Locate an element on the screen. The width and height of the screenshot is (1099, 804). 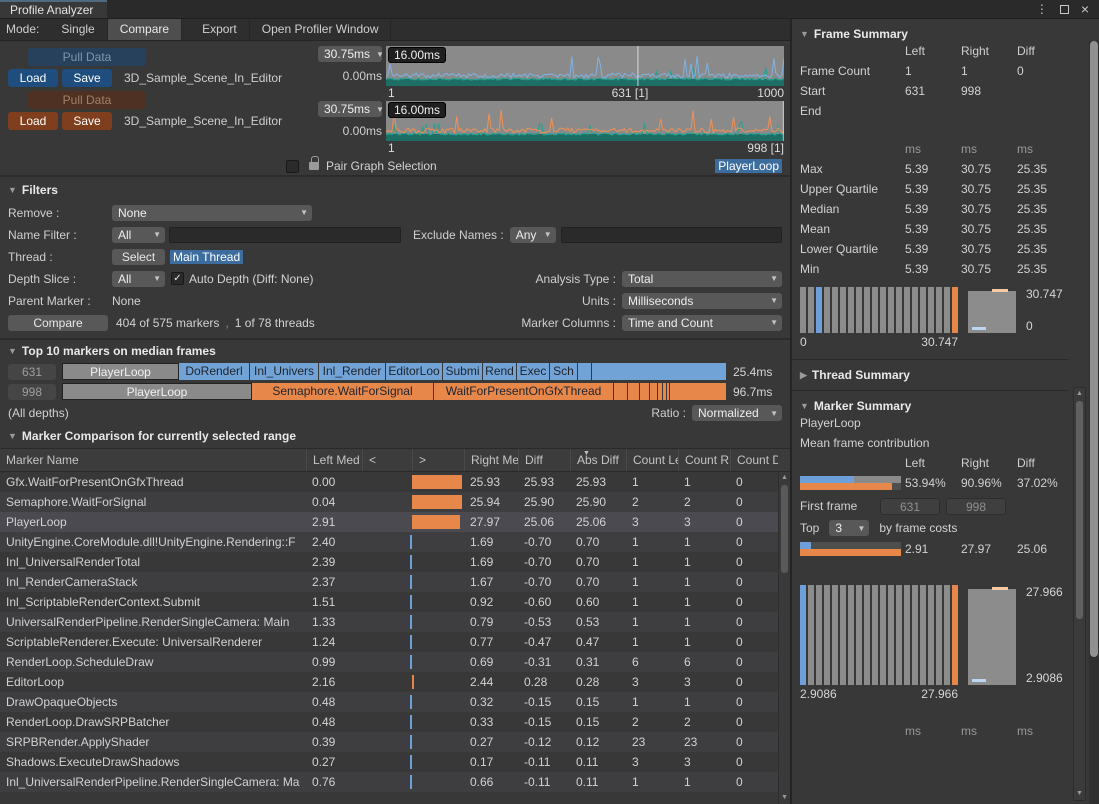
maximize-icon is located at coordinates (1064, 9).